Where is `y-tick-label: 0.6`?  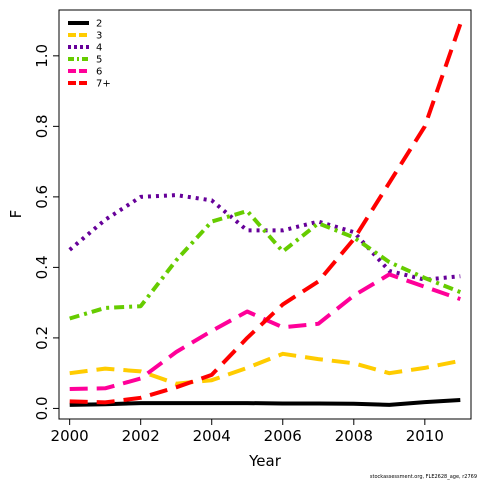 y-tick-label: 0.6 is located at coordinates (42, 197).